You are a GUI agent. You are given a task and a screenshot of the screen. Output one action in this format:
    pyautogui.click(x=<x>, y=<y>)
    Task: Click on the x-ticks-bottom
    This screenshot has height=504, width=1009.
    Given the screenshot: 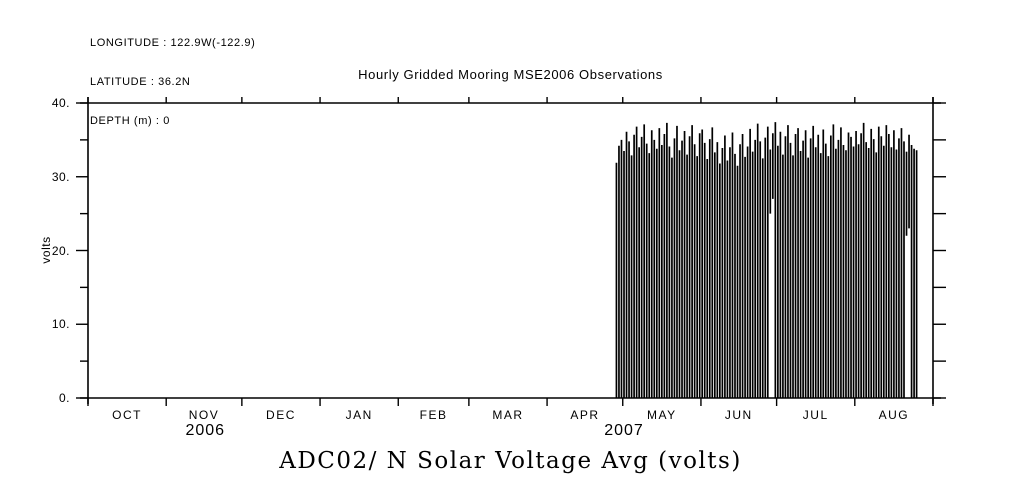 What is the action you would take?
    pyautogui.click(x=510, y=402)
    